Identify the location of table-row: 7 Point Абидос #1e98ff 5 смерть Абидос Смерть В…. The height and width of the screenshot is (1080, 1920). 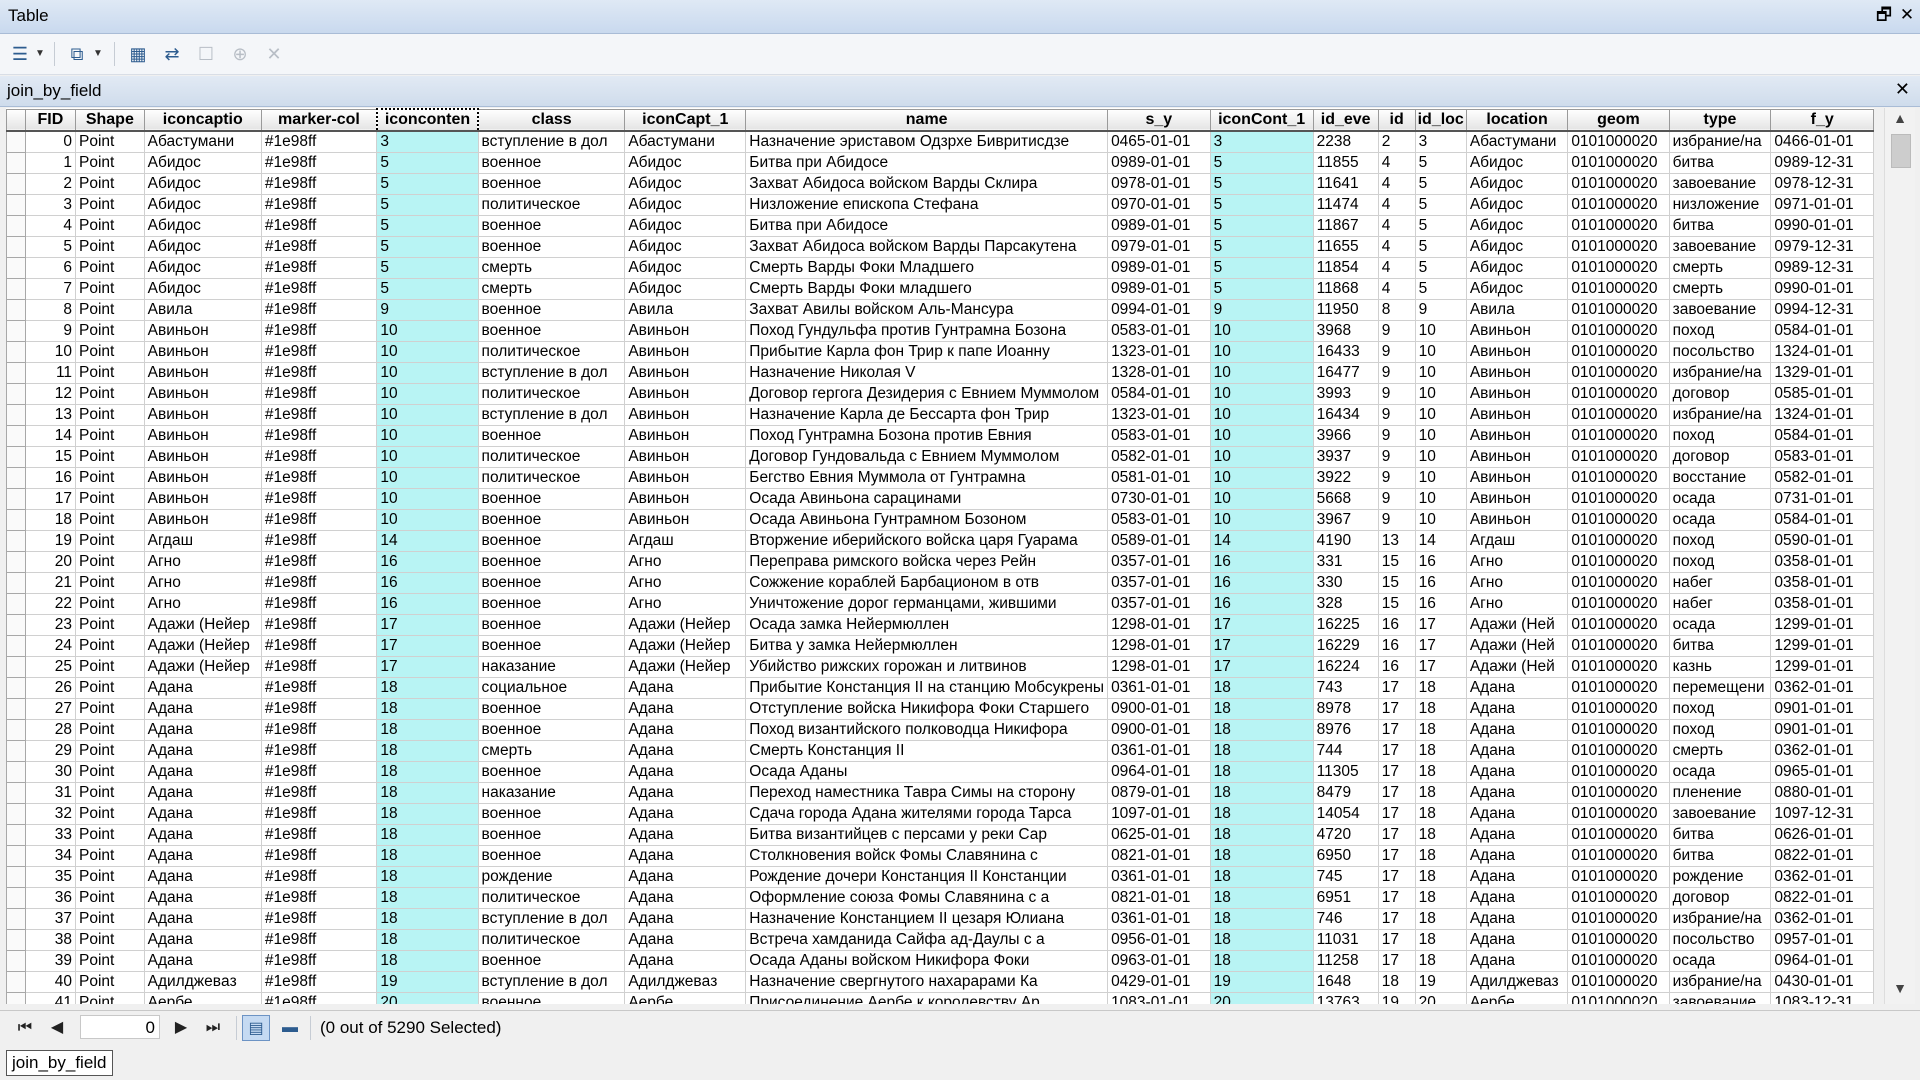
(940, 289).